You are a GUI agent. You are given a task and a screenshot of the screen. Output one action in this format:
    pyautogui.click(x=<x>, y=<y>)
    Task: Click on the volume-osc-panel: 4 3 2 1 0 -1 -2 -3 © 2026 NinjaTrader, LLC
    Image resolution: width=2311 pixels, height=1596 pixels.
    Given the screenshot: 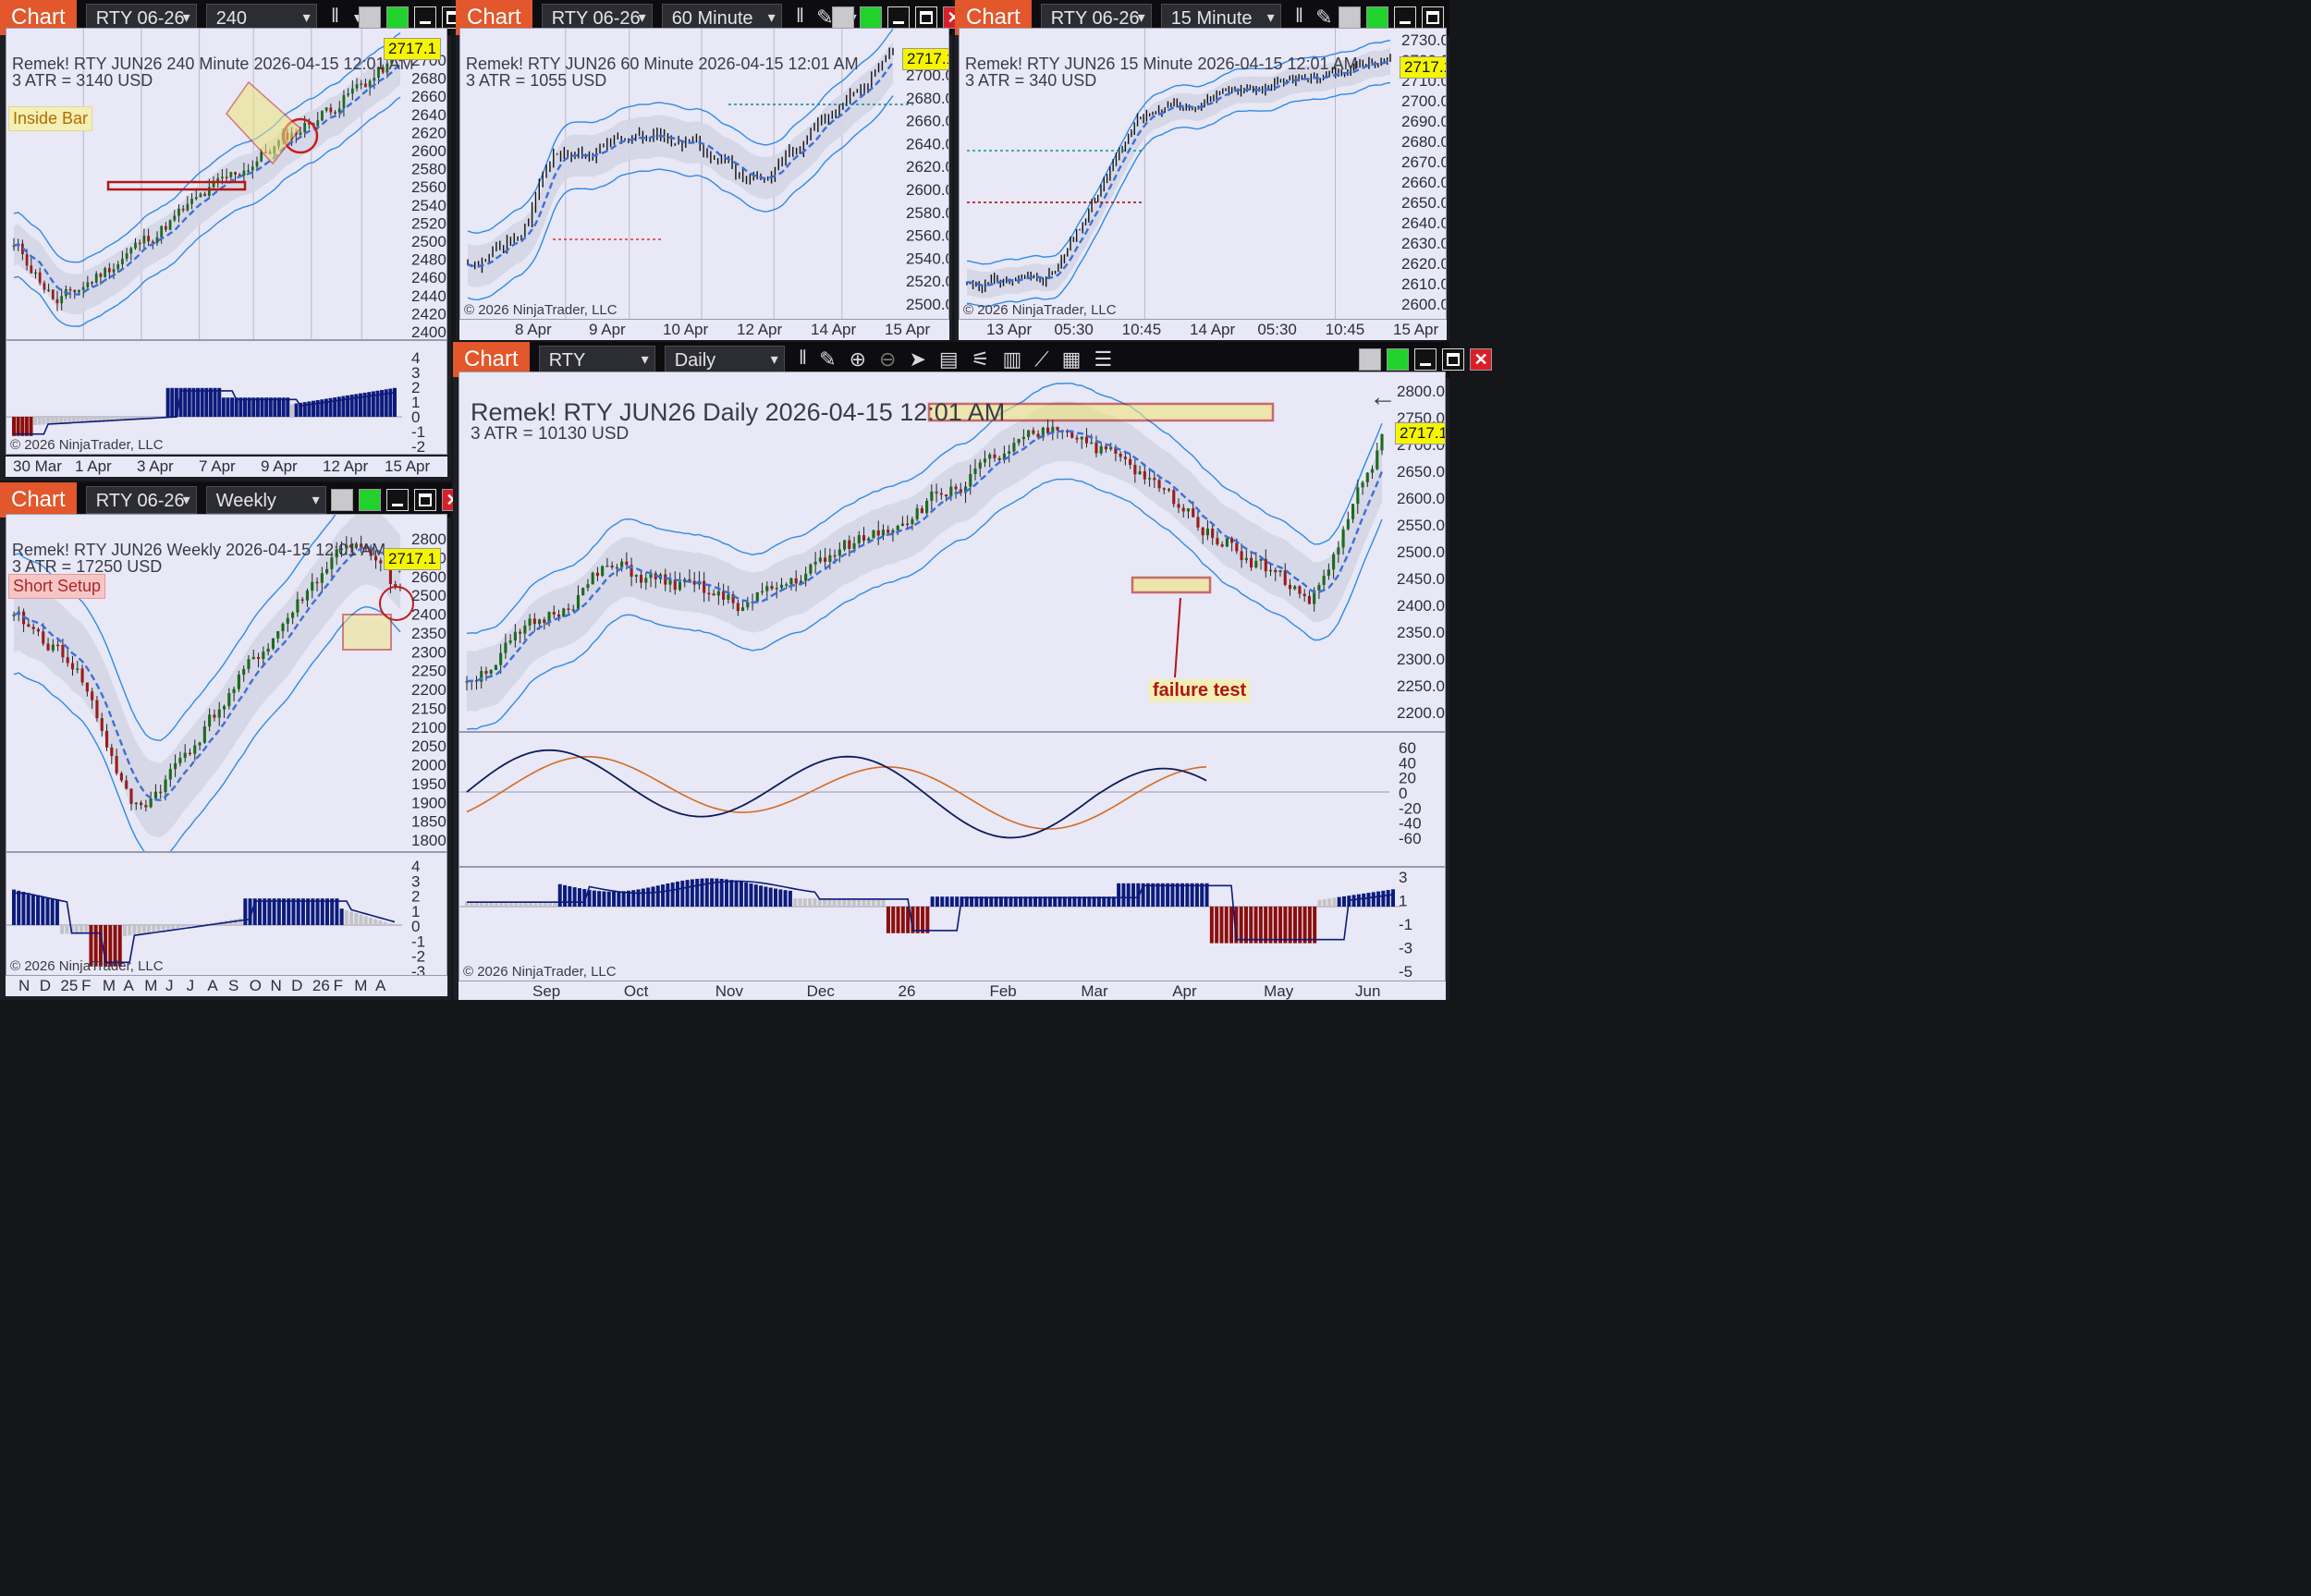 What is the action you would take?
    pyautogui.click(x=226, y=914)
    